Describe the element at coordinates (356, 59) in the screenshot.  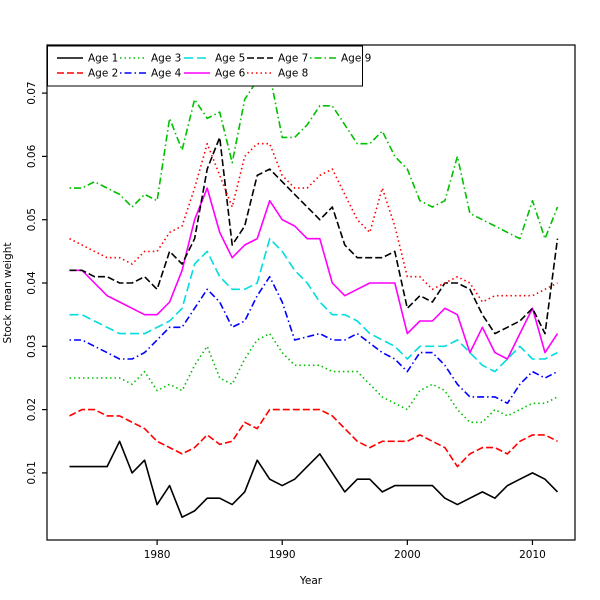
I see `legend-label: Age 9` at that location.